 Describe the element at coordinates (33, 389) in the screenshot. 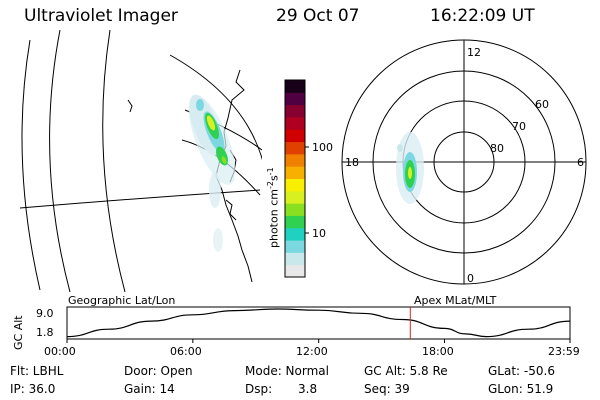

I see `status-ip: IP: 36.0` at that location.